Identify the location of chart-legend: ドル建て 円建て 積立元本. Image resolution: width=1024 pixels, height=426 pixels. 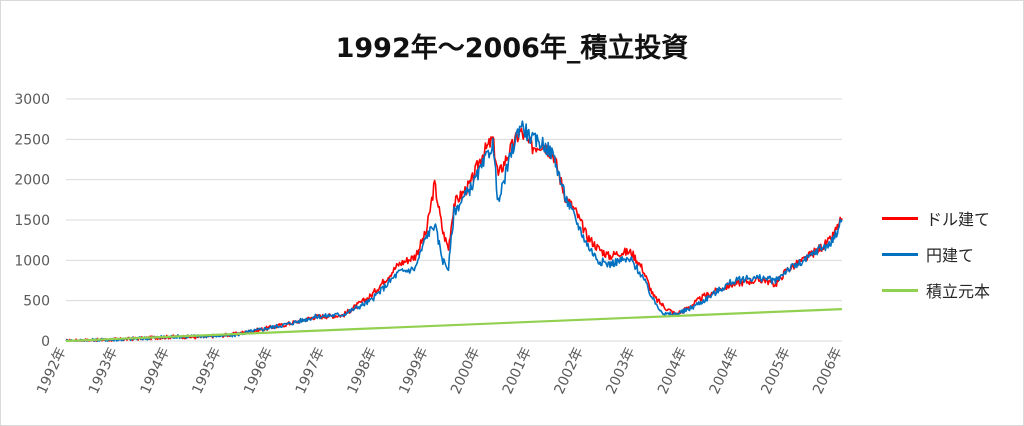
(952, 254).